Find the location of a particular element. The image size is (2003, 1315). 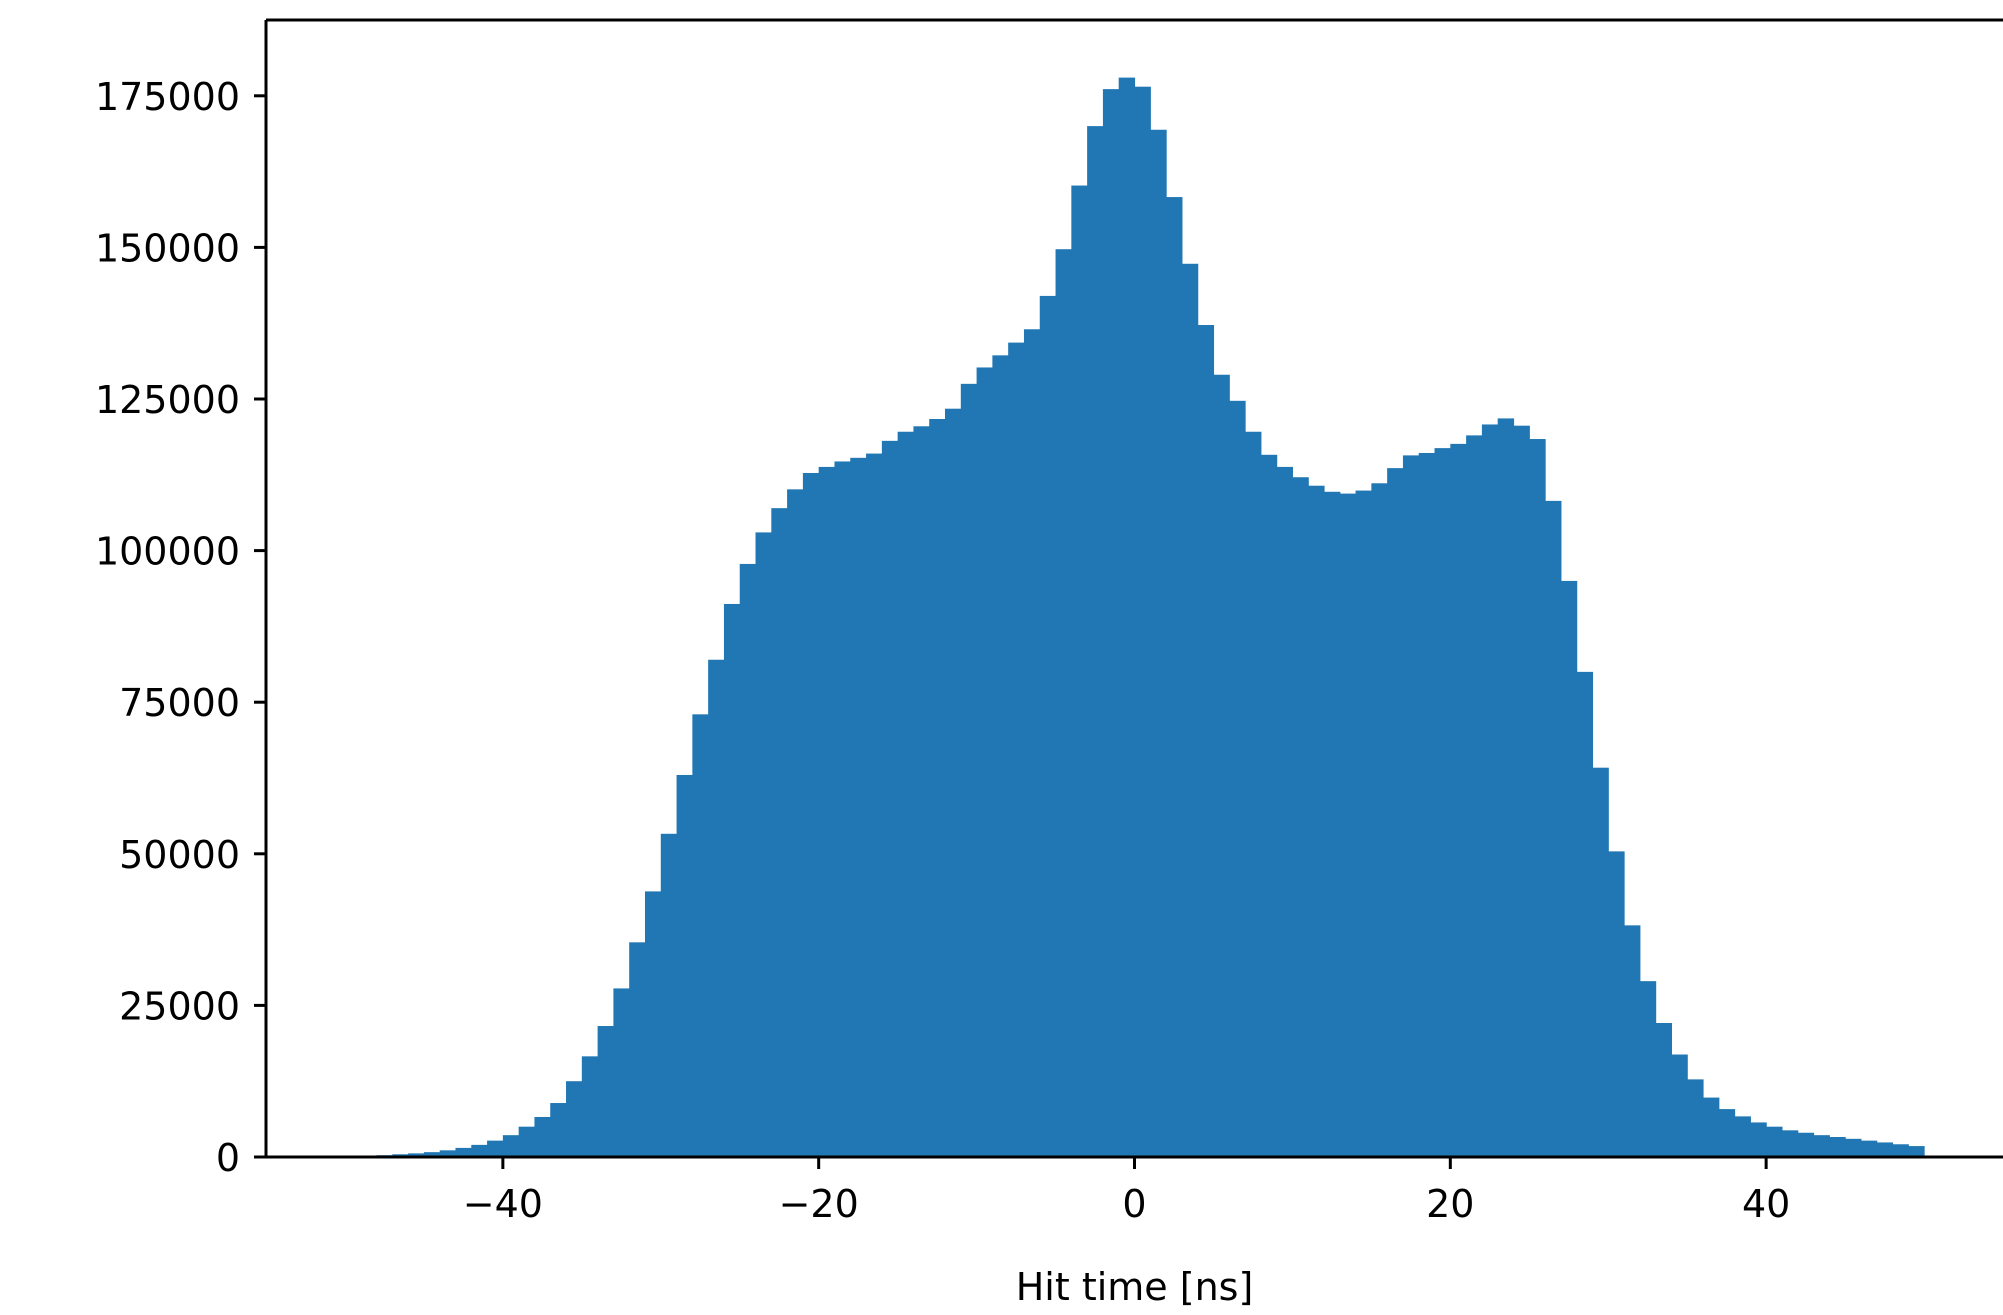

y-tick-label: 0 is located at coordinates (228, 1158).